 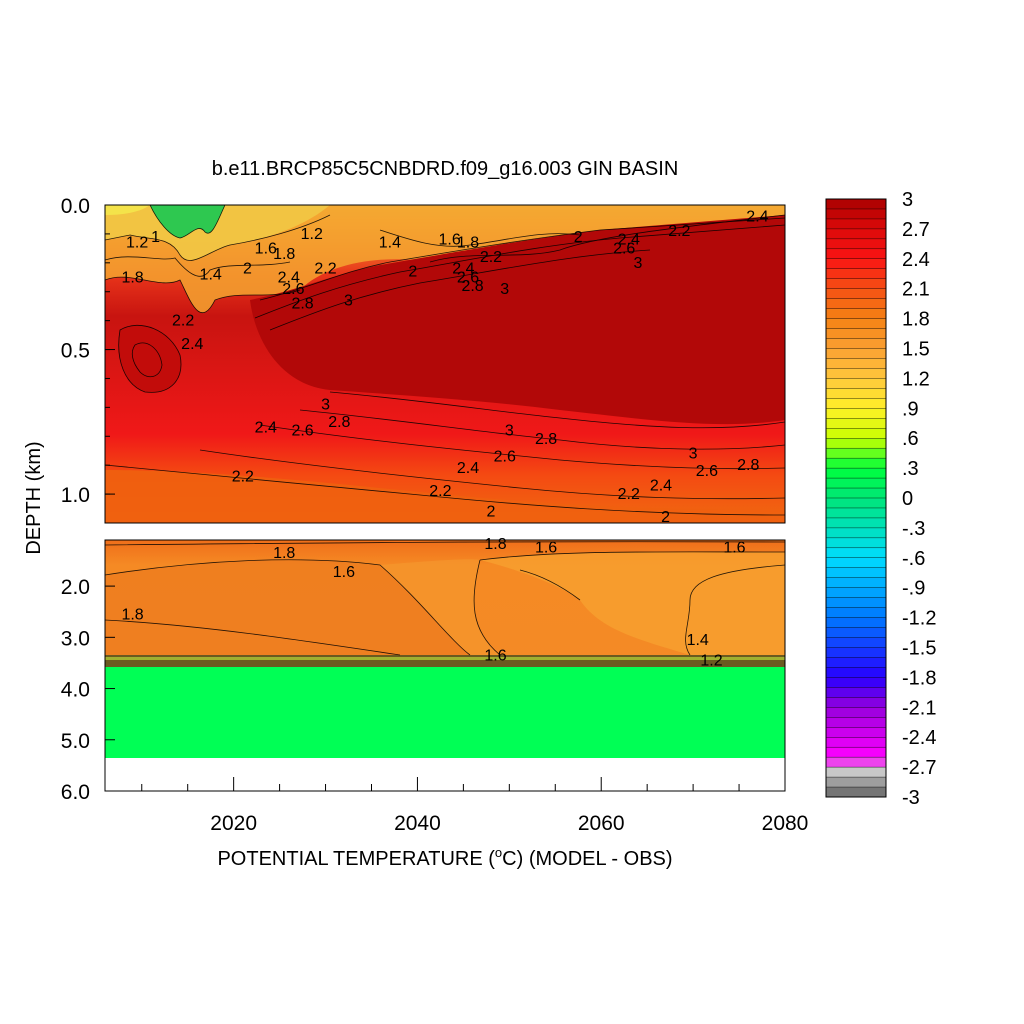 What do you see at coordinates (916, 350) in the screenshot?
I see `colorbar-label: 1.5` at bounding box center [916, 350].